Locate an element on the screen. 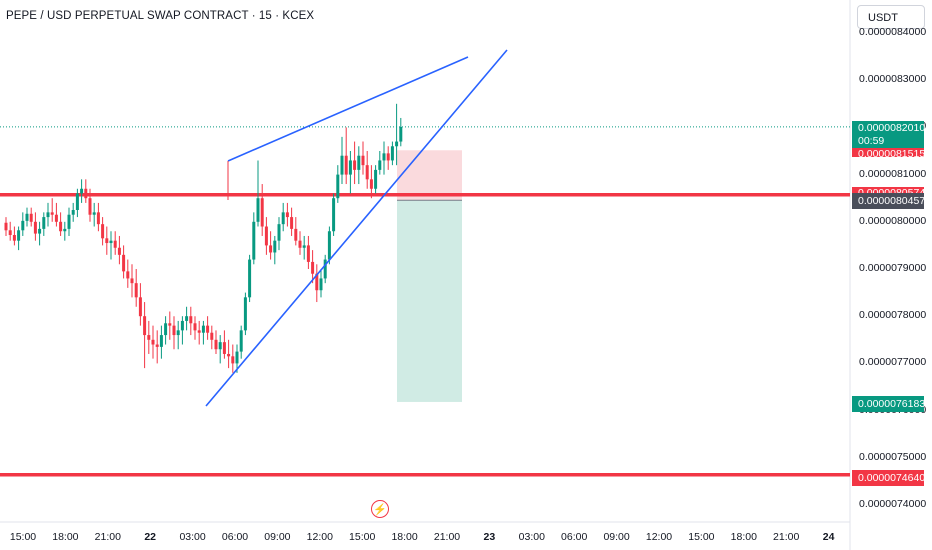 This screenshot has width=932, height=550. y-tick-label: 0.0000083000 is located at coordinates (893, 79).